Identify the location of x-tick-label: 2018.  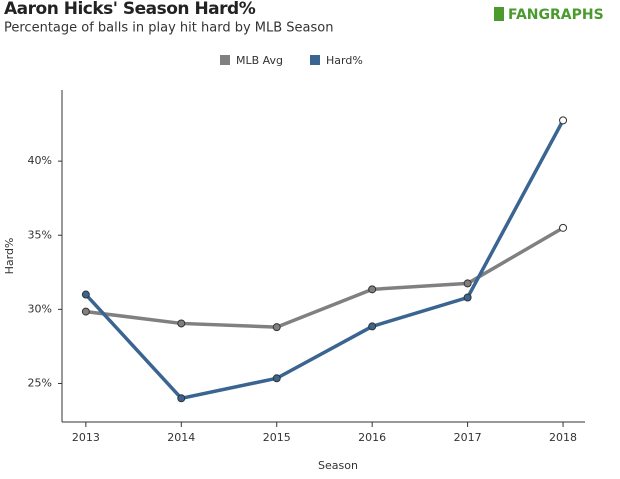
(563, 437).